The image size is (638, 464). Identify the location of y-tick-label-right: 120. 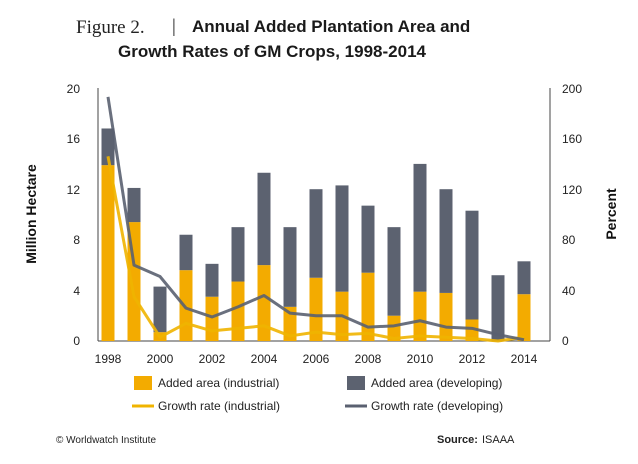
(572, 190).